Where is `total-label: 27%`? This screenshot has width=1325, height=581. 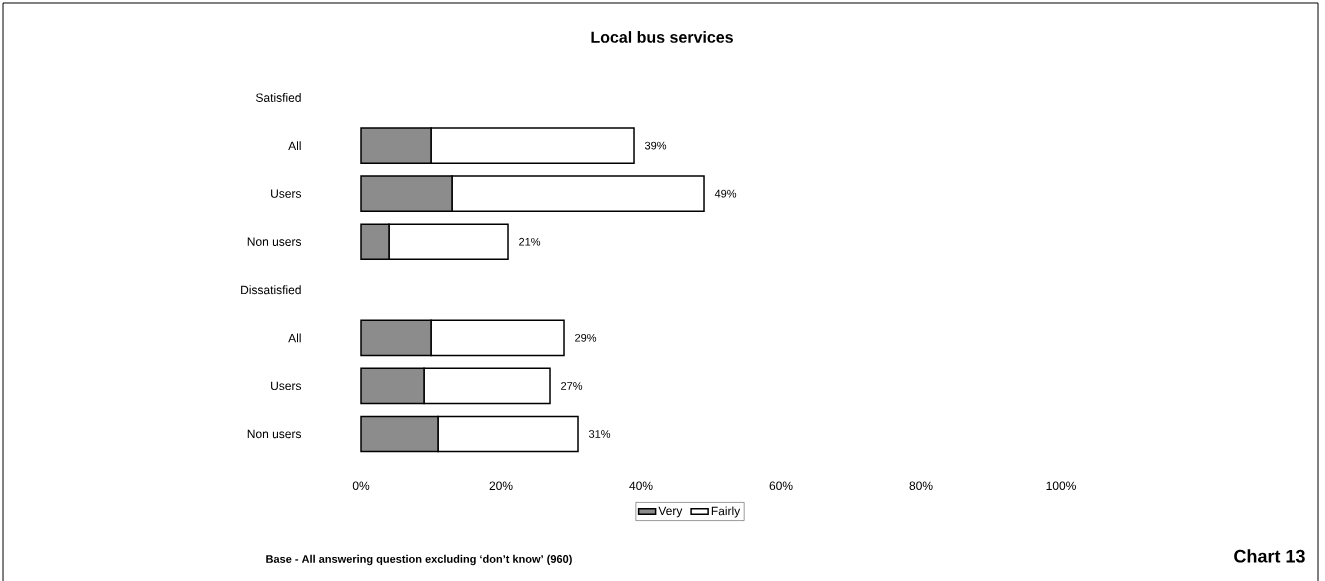
total-label: 27% is located at coordinates (572, 386).